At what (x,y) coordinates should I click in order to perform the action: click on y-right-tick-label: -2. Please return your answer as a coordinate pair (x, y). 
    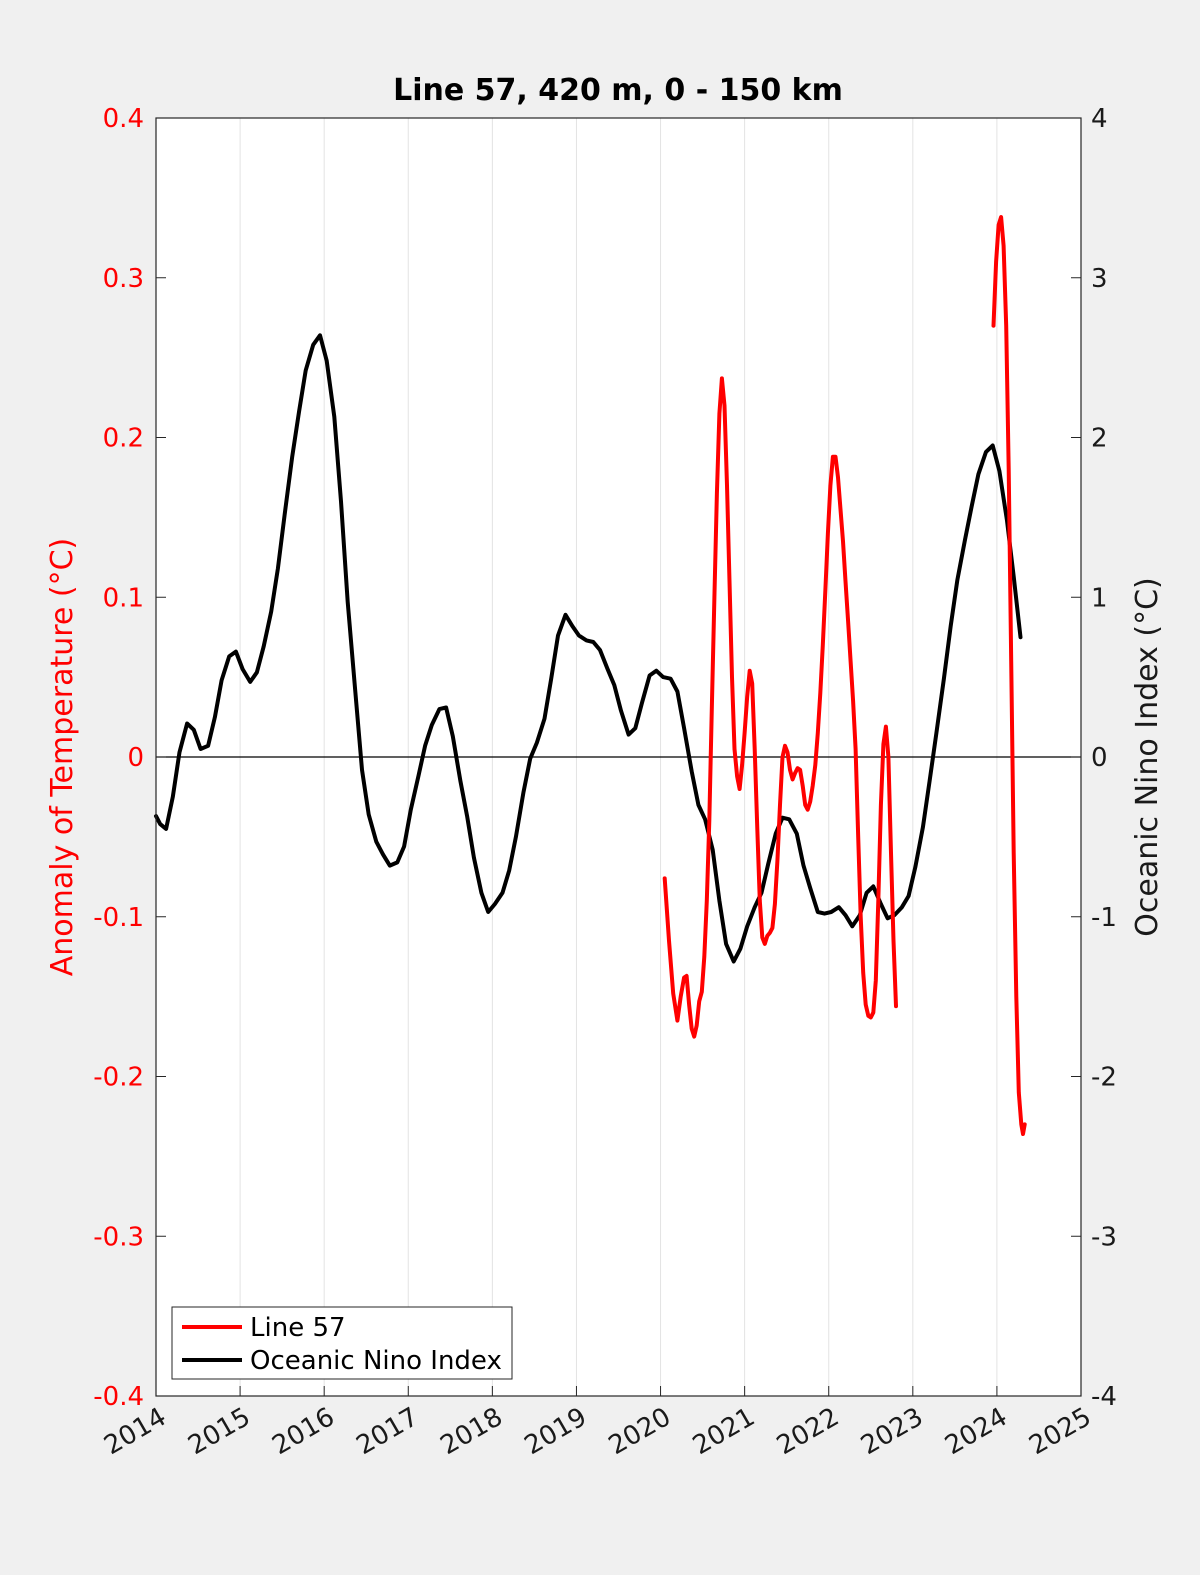
    Looking at the image, I should click on (1104, 1078).